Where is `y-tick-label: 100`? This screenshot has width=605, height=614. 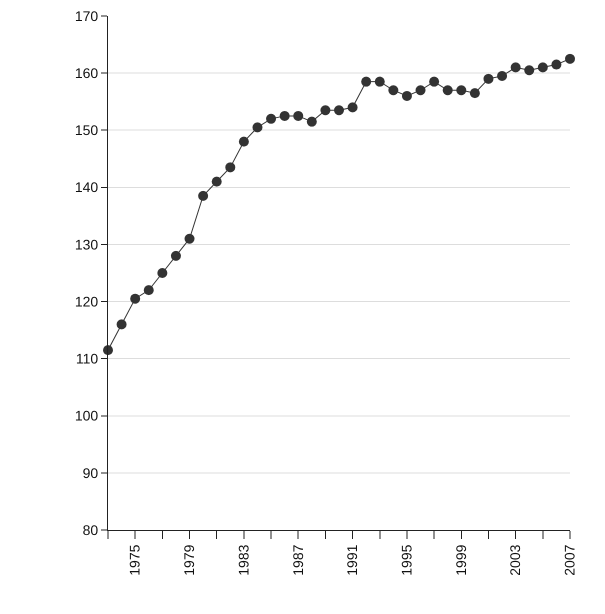
y-tick-label: 100 is located at coordinates (86, 416).